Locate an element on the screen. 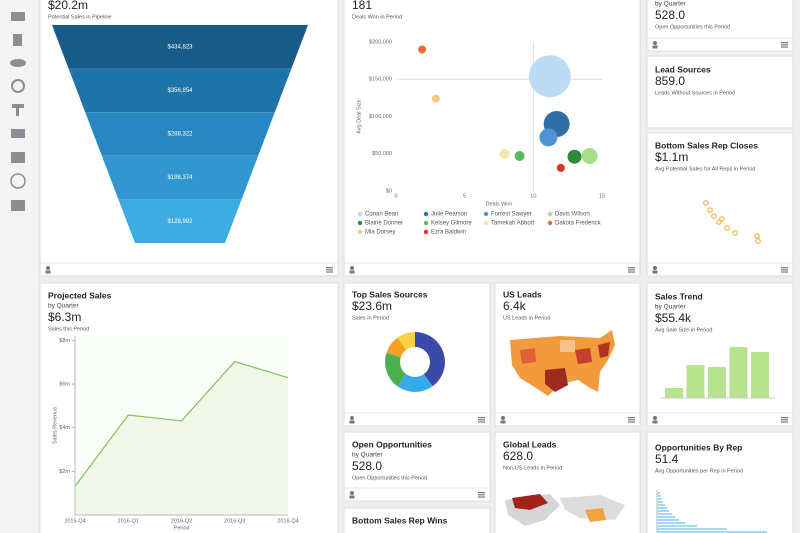  us-map is located at coordinates (562, 363).